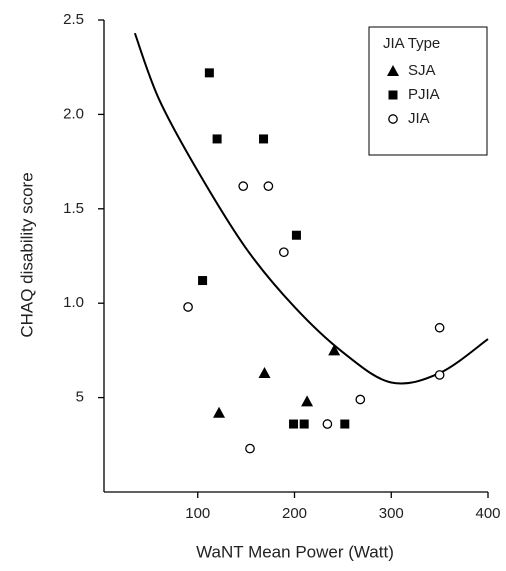 The width and height of the screenshot is (506, 571). What do you see at coordinates (419, 118) in the screenshot?
I see `legend-label: JIA` at bounding box center [419, 118].